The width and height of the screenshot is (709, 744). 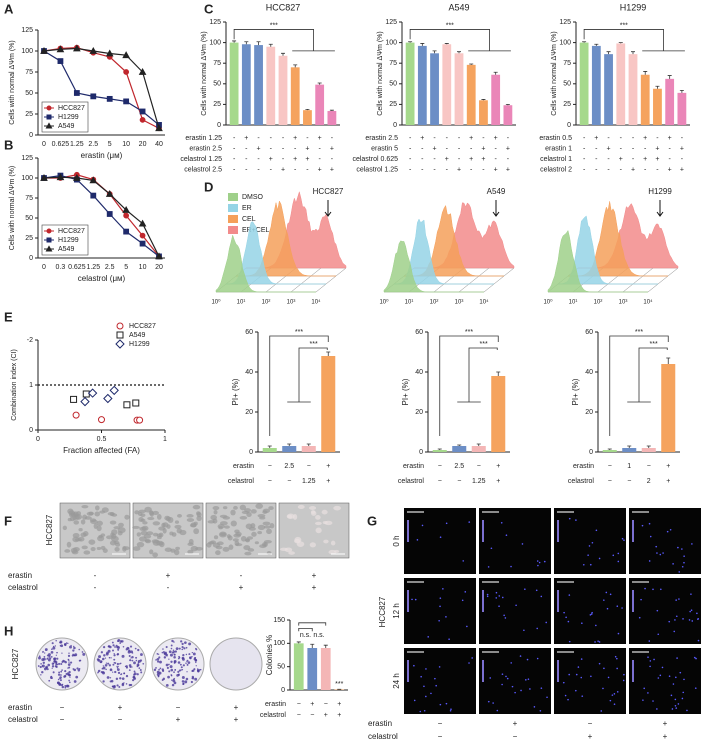 What do you see at coordinates (660, 191) in the screenshot?
I see `panel-title: H1299` at bounding box center [660, 191].